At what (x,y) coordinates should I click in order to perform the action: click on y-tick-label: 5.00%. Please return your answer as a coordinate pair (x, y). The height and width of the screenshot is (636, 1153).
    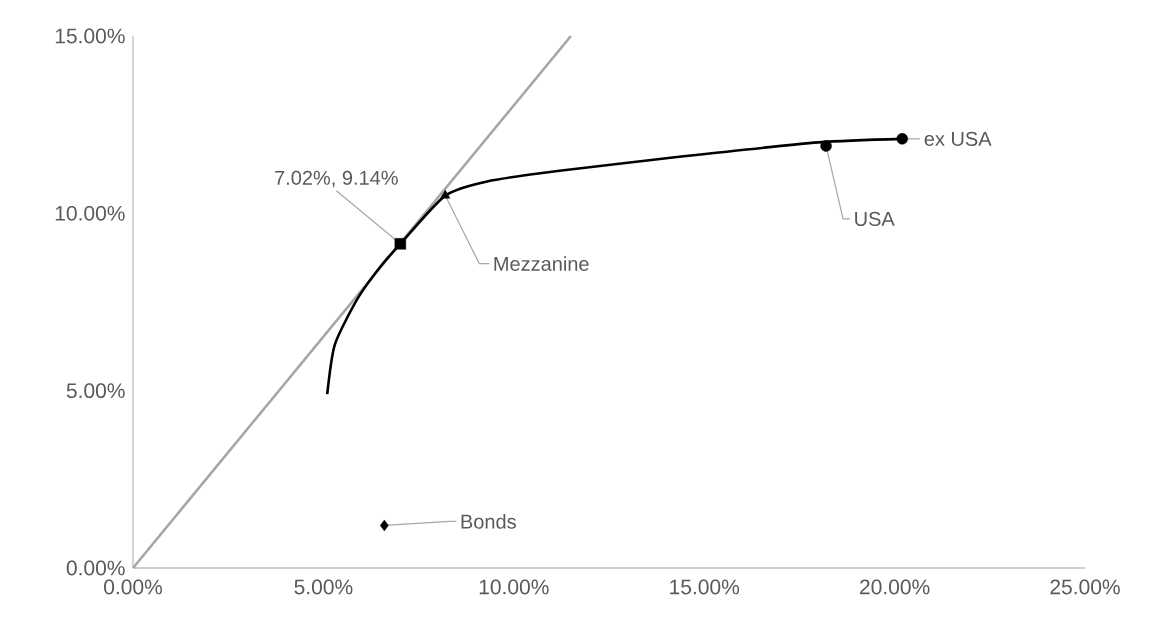
    Looking at the image, I should click on (95, 391).